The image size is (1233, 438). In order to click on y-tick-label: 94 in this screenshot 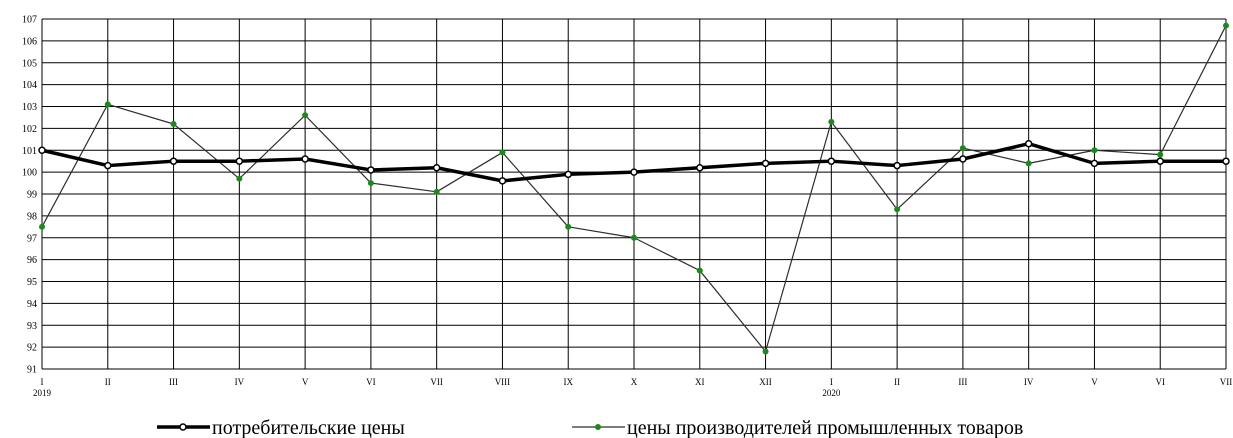, I will do `click(32, 304)`.